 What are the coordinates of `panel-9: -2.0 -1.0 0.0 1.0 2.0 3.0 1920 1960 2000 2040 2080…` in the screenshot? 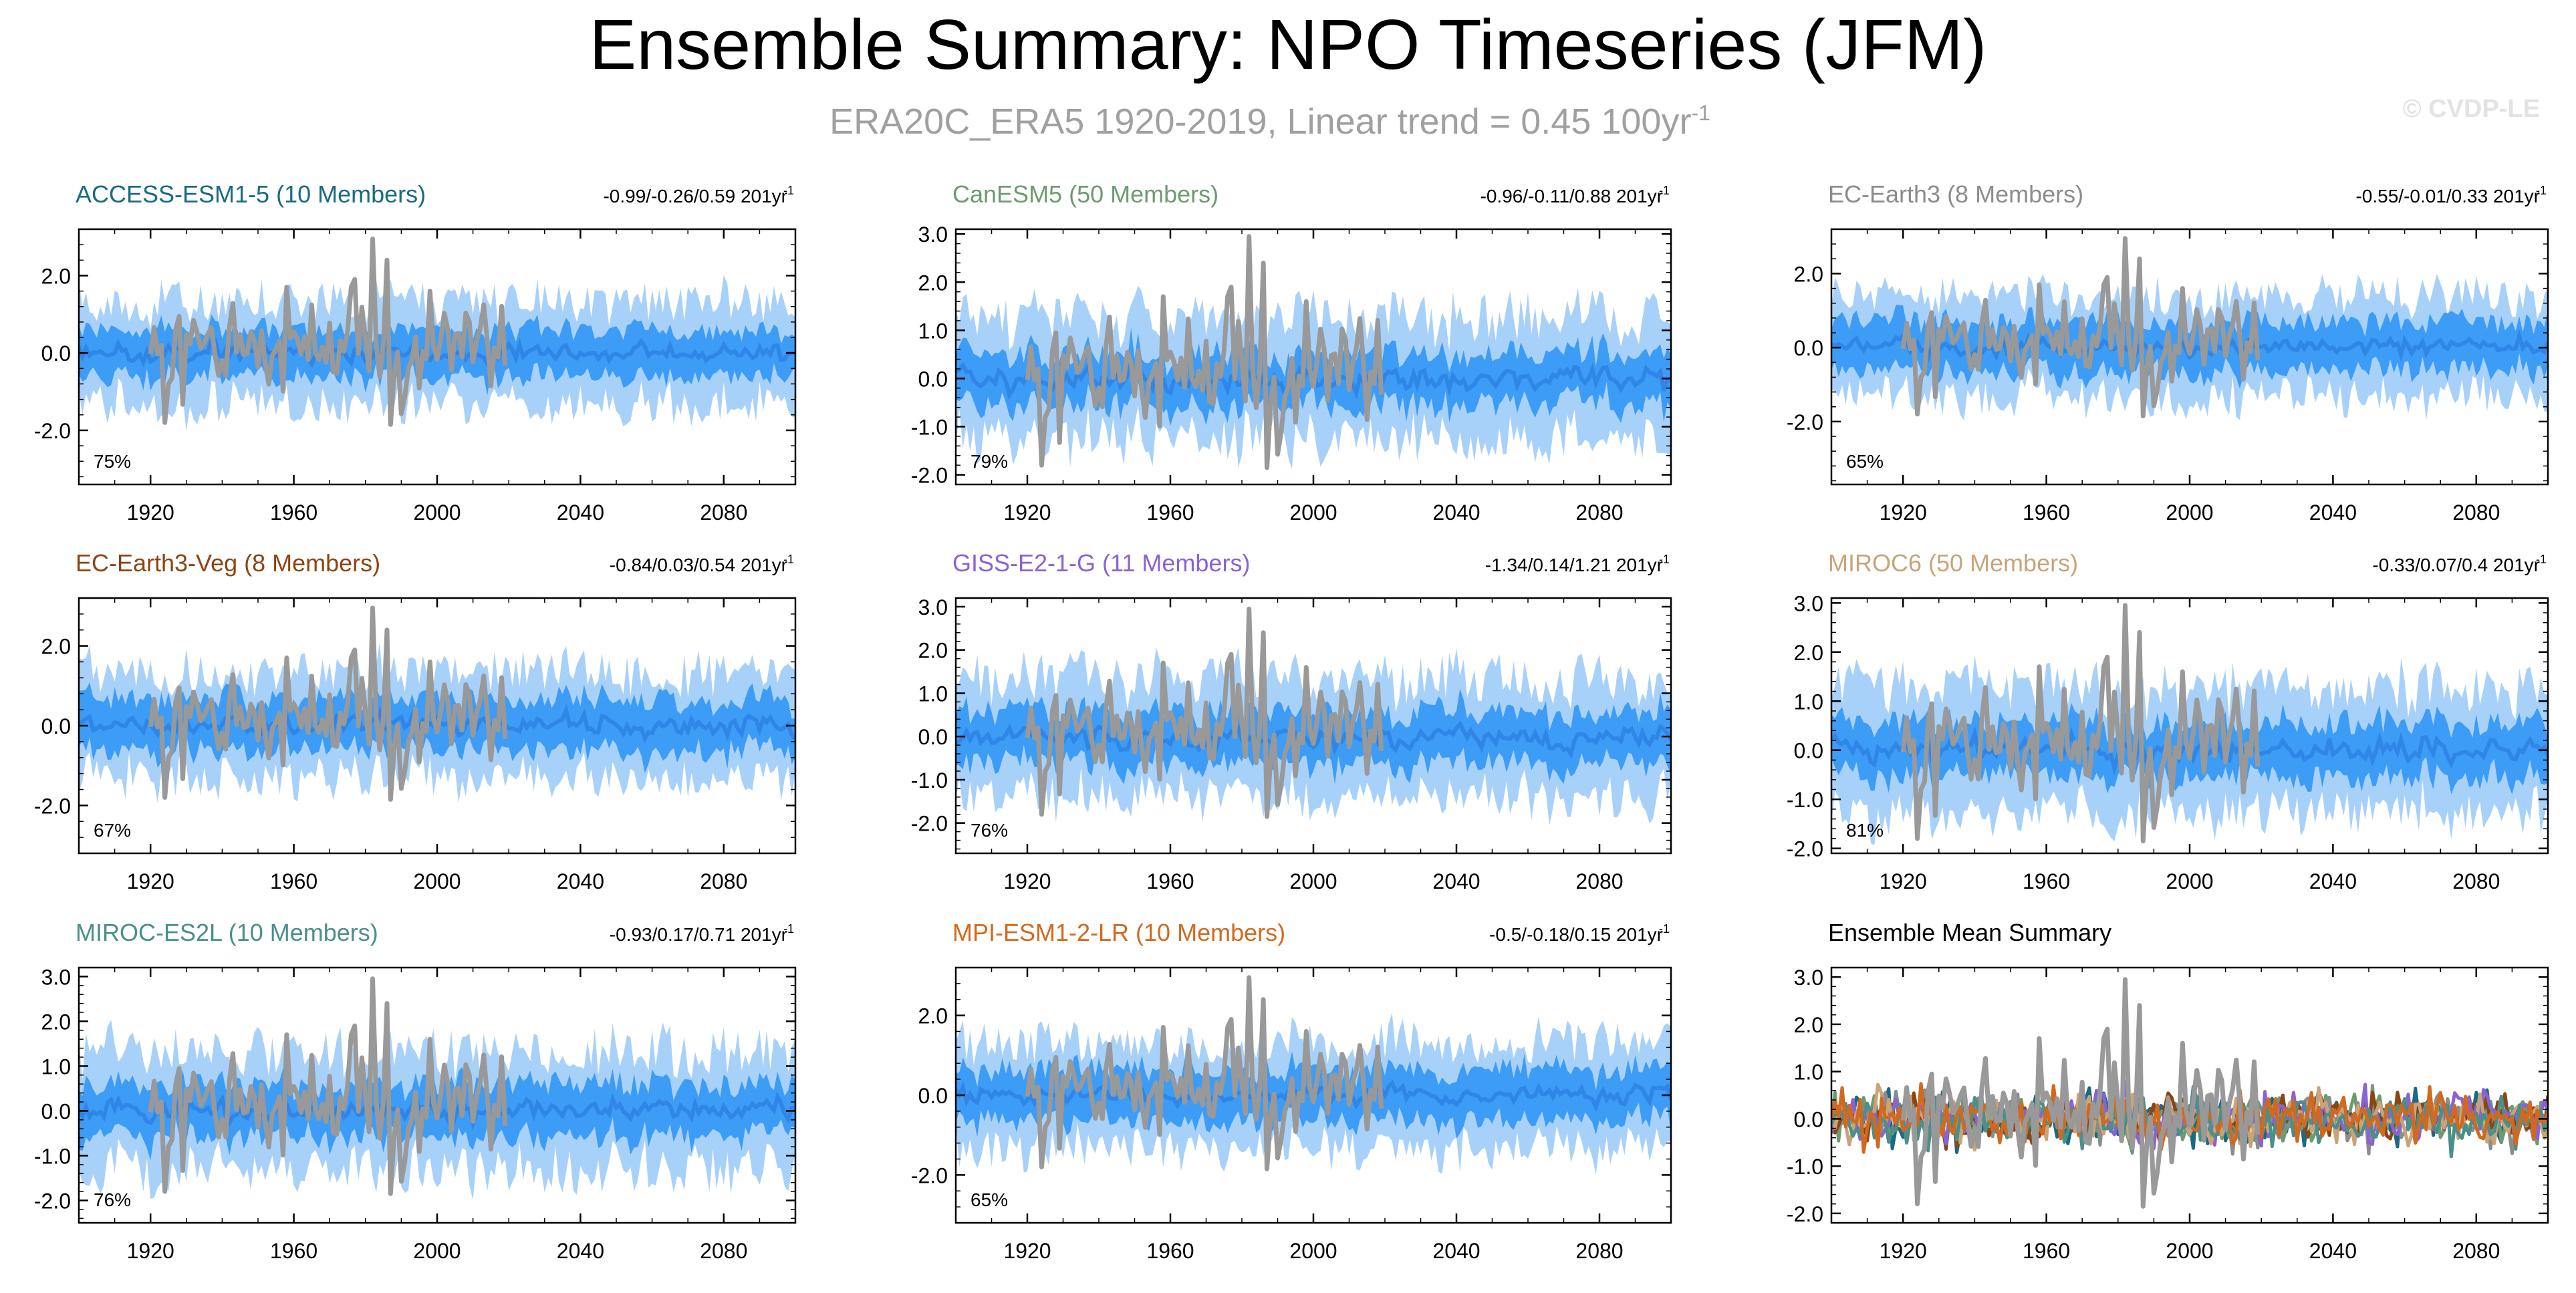 It's located at (2168, 1091).